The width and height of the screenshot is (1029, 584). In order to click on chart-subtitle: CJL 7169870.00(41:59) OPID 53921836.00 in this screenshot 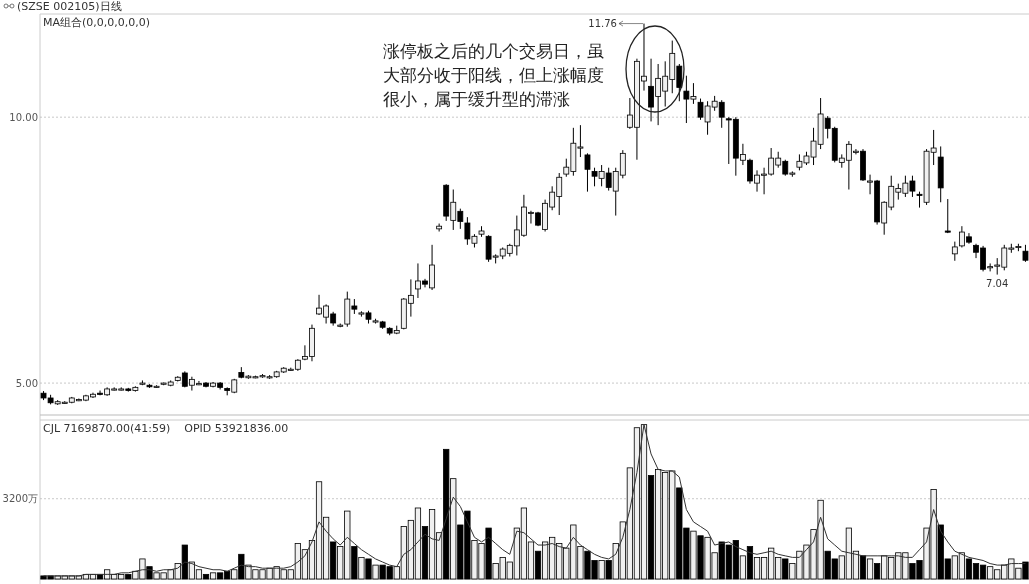, I will do `click(166, 428)`.